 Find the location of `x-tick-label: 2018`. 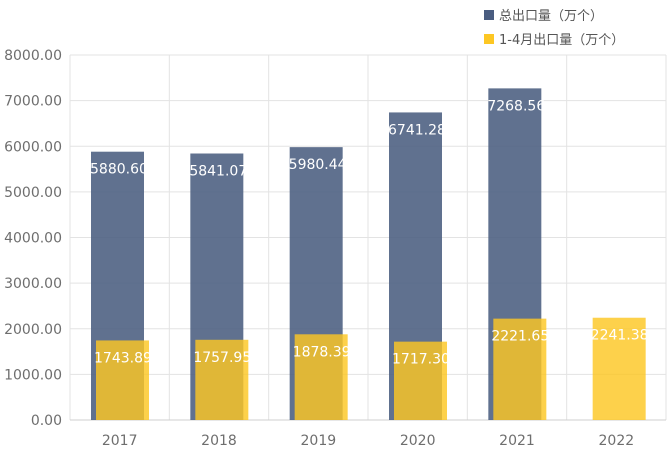

x-tick-label: 2018 is located at coordinates (219, 441).